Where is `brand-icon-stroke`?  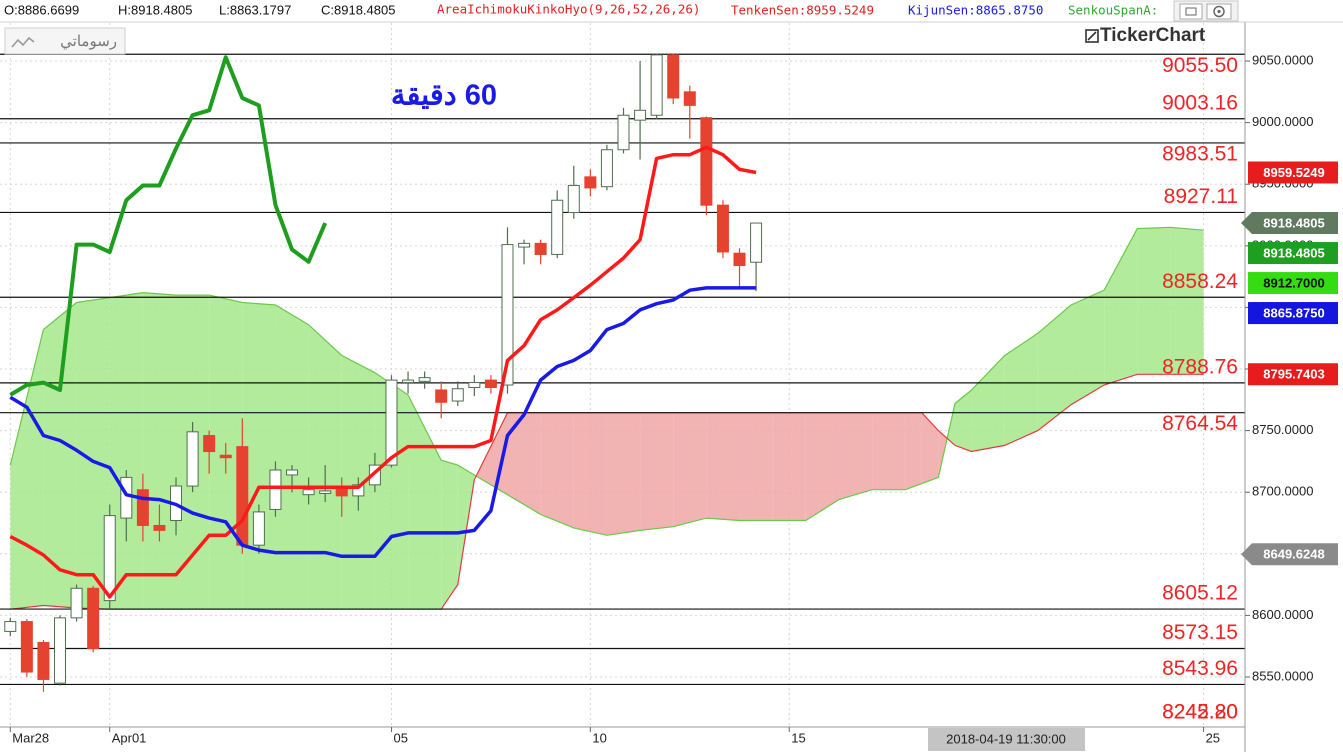 brand-icon-stroke is located at coordinates (1092, 36).